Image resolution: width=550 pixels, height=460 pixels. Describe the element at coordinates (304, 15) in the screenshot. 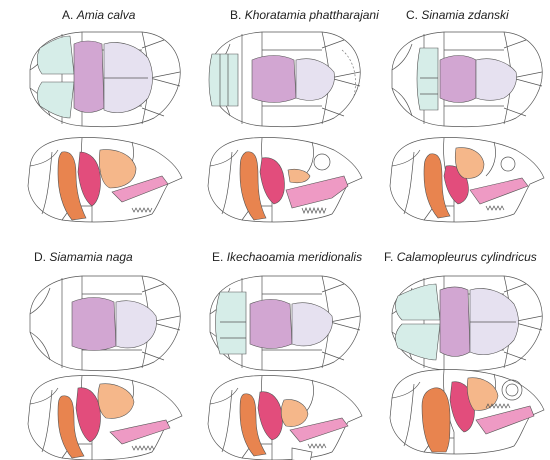

I see `panel-label-b: B. Khoratamia phattharajani` at that location.